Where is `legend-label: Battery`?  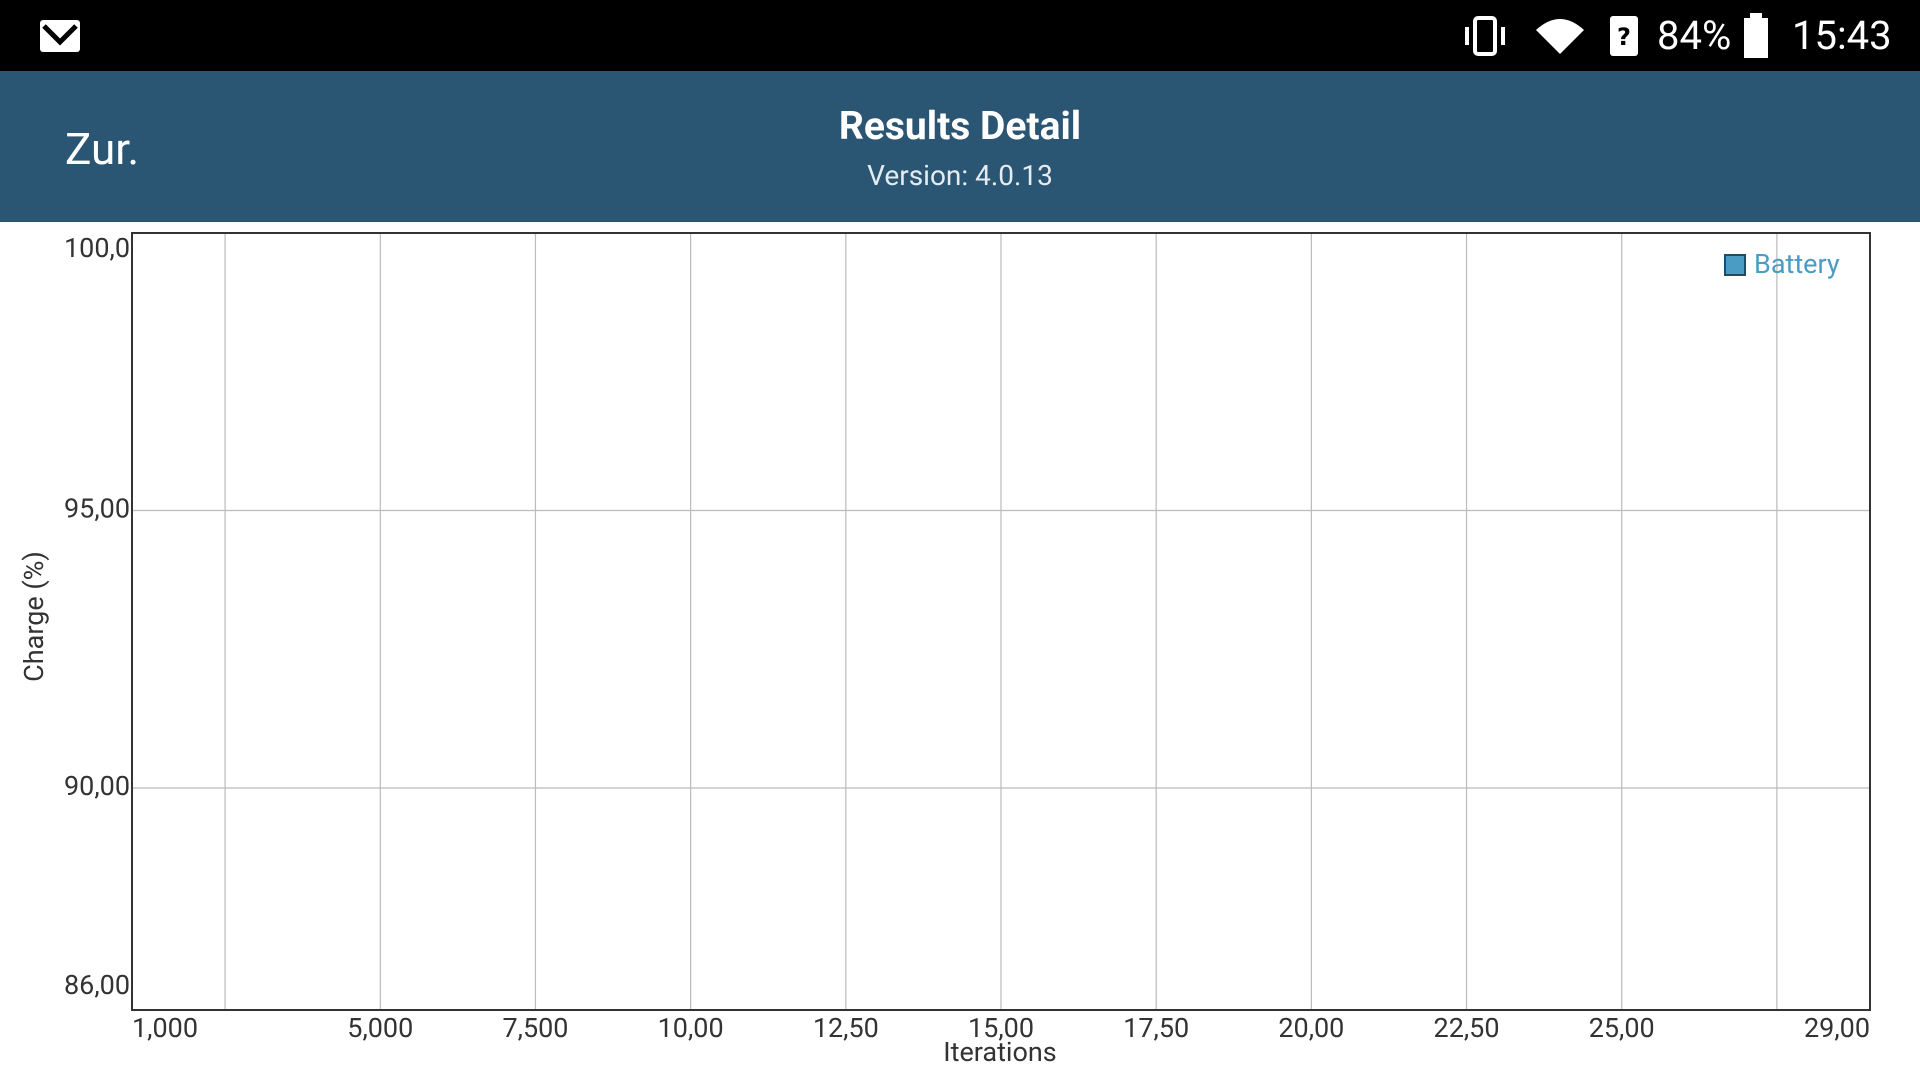
legend-label: Battery is located at coordinates (1797, 264).